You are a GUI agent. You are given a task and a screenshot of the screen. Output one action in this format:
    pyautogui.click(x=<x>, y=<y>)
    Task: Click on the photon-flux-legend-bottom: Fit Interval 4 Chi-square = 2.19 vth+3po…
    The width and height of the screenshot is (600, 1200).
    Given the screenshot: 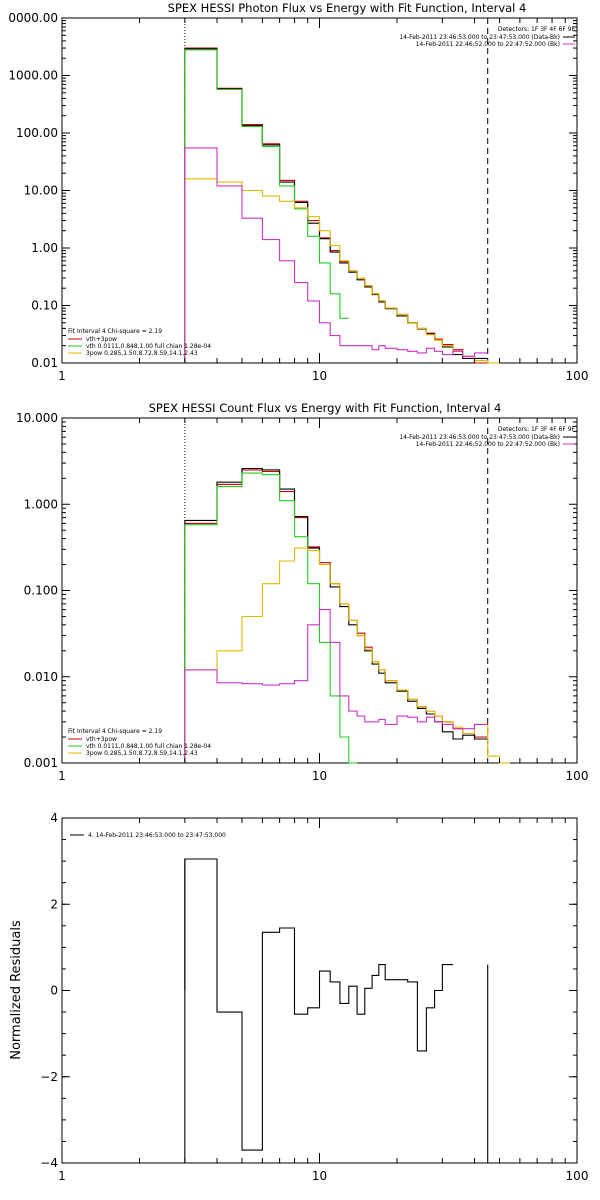 What is the action you would take?
    pyautogui.click(x=139, y=342)
    